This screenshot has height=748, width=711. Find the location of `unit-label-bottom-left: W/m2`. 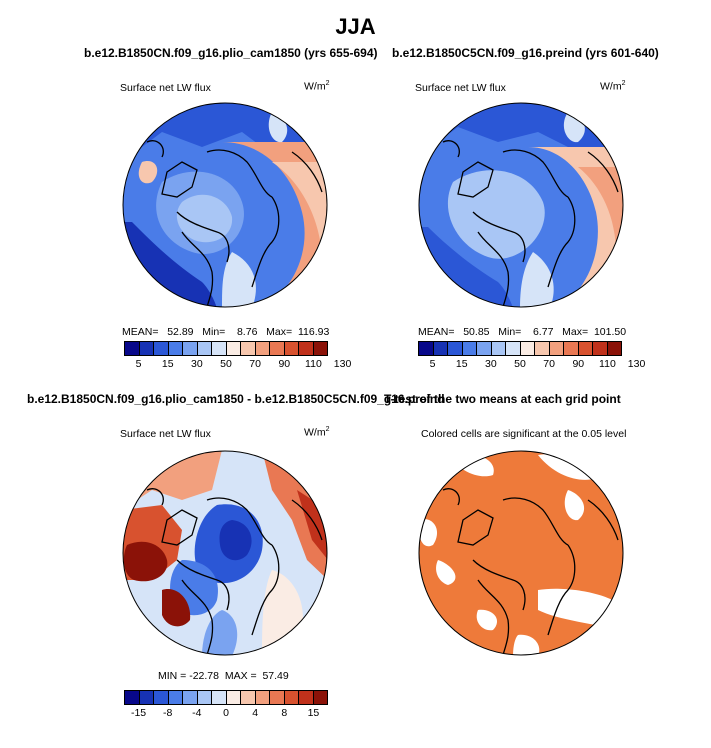

unit-label-bottom-left: W/m2 is located at coordinates (317, 432).